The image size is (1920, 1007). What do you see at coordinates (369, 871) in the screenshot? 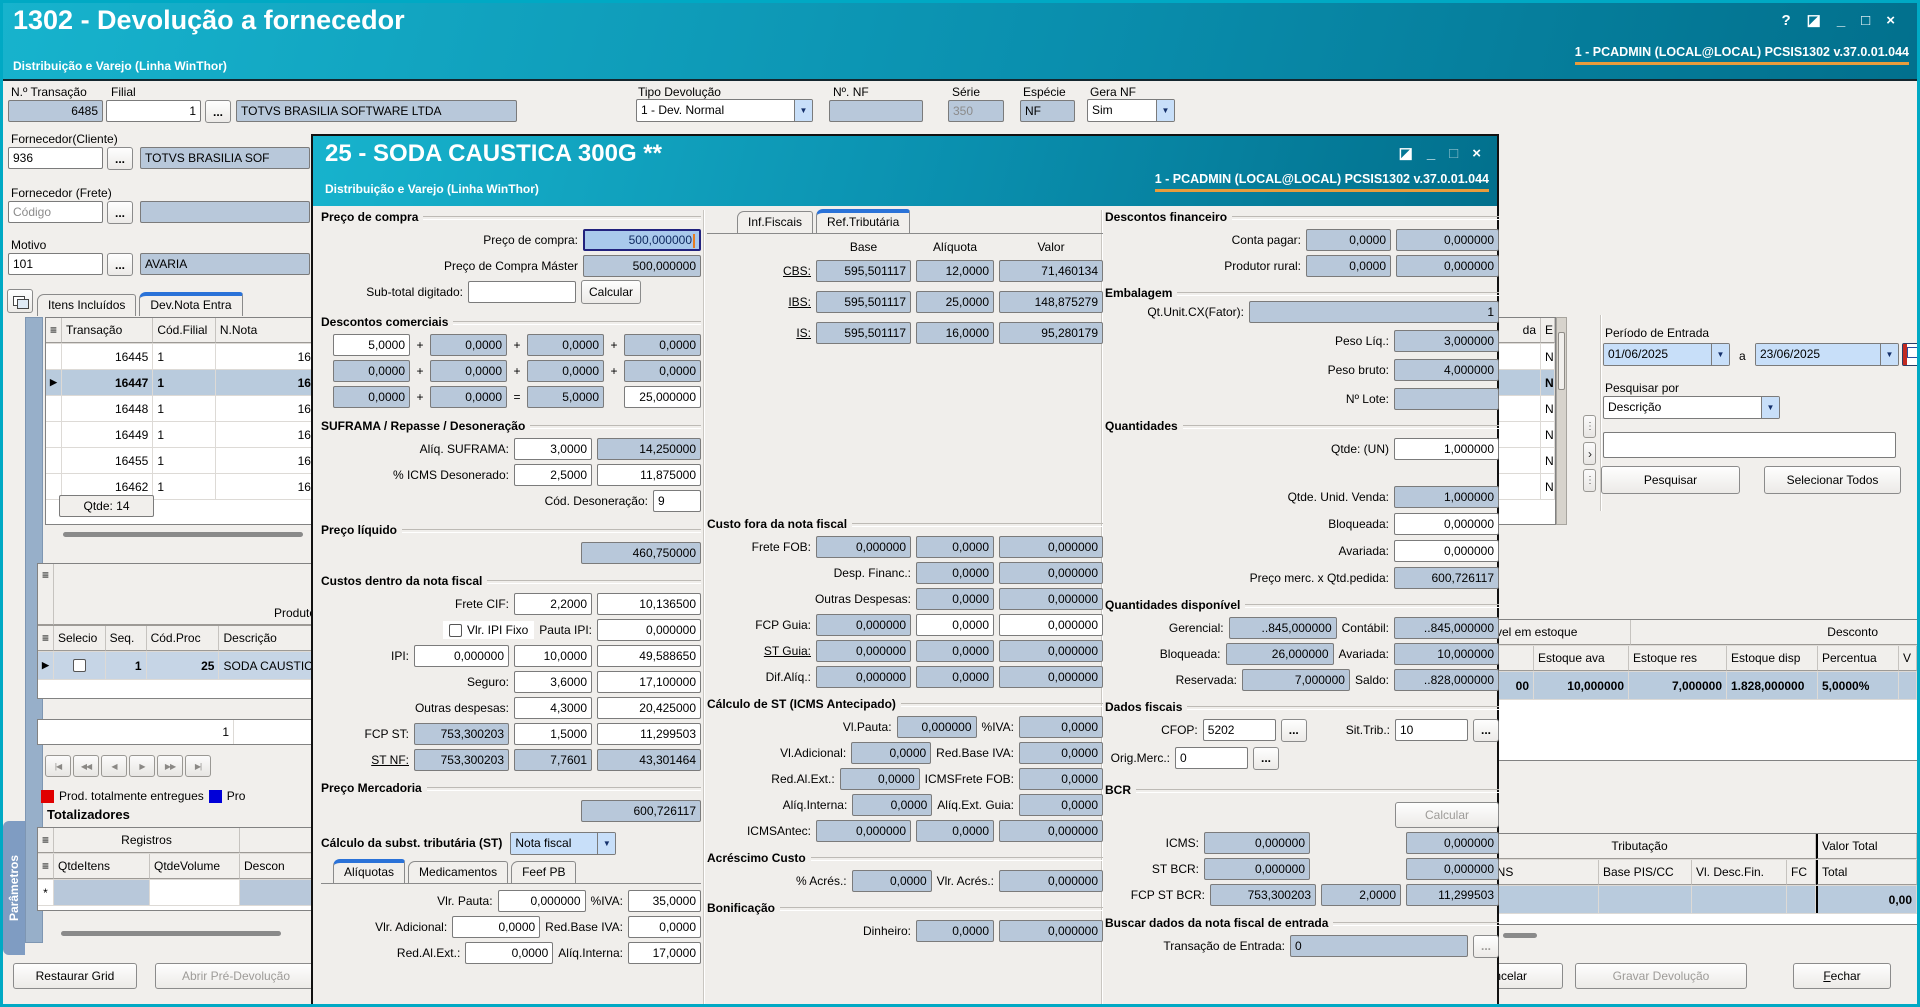
I see `tab-aliquotas: Alíquotas` at bounding box center [369, 871].